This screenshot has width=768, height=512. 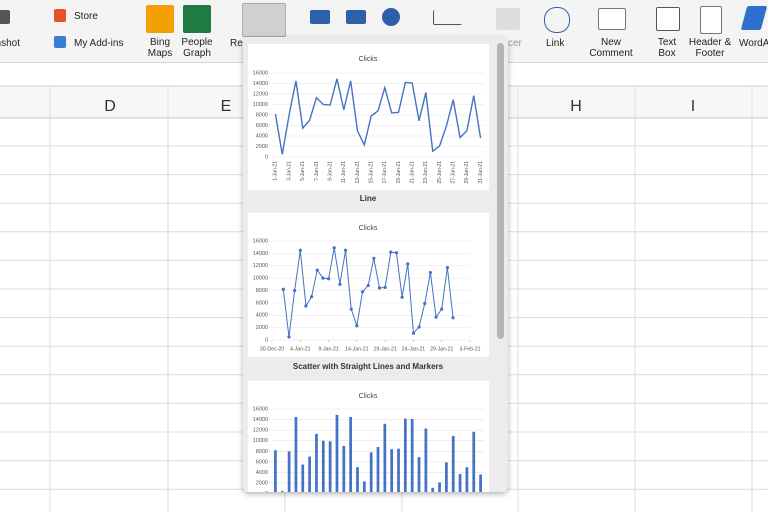 I want to click on ribbon-button: My Add-ins, so click(x=99, y=43).